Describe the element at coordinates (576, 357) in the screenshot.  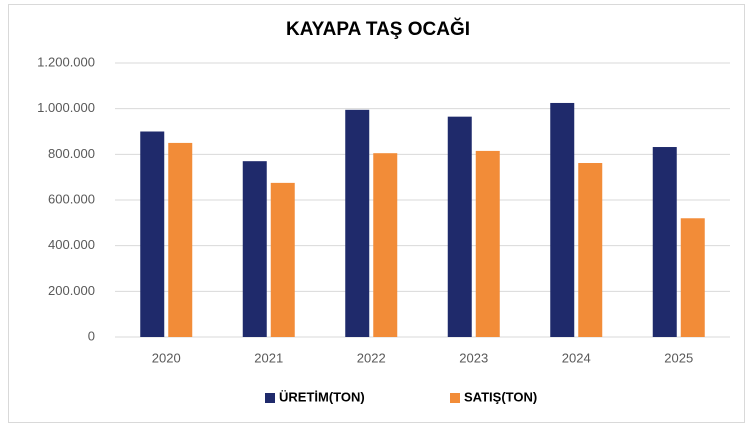
I see `x-tick-label: 2024` at that location.